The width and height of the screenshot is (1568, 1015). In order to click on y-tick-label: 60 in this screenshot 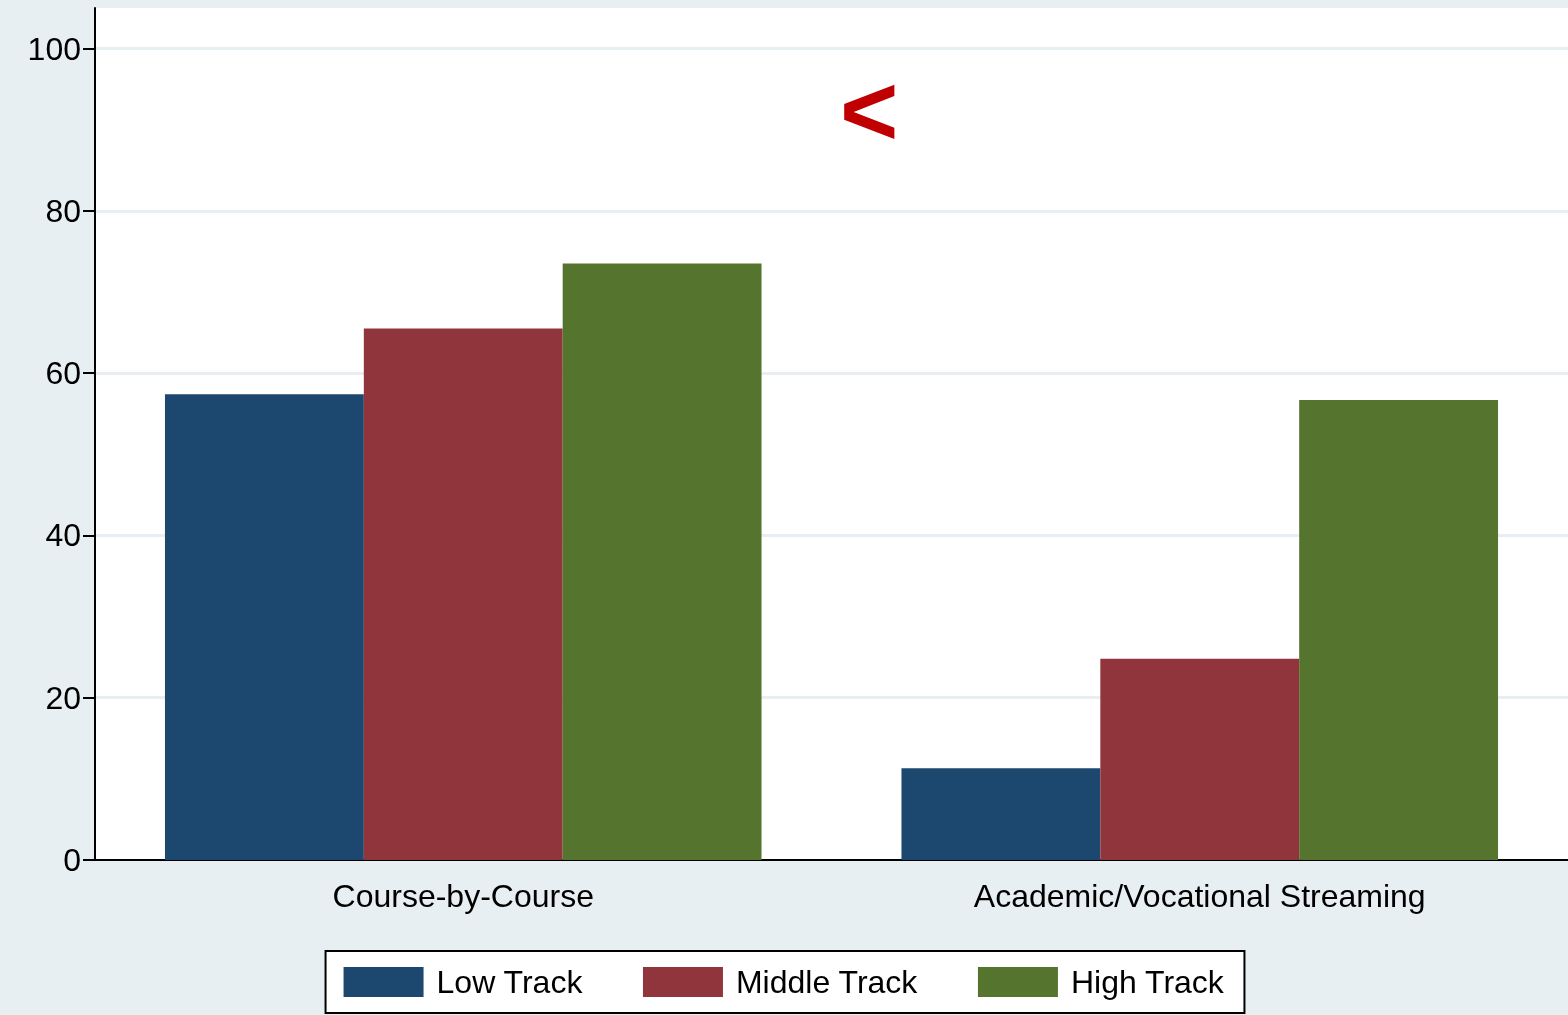, I will do `click(63, 373)`.